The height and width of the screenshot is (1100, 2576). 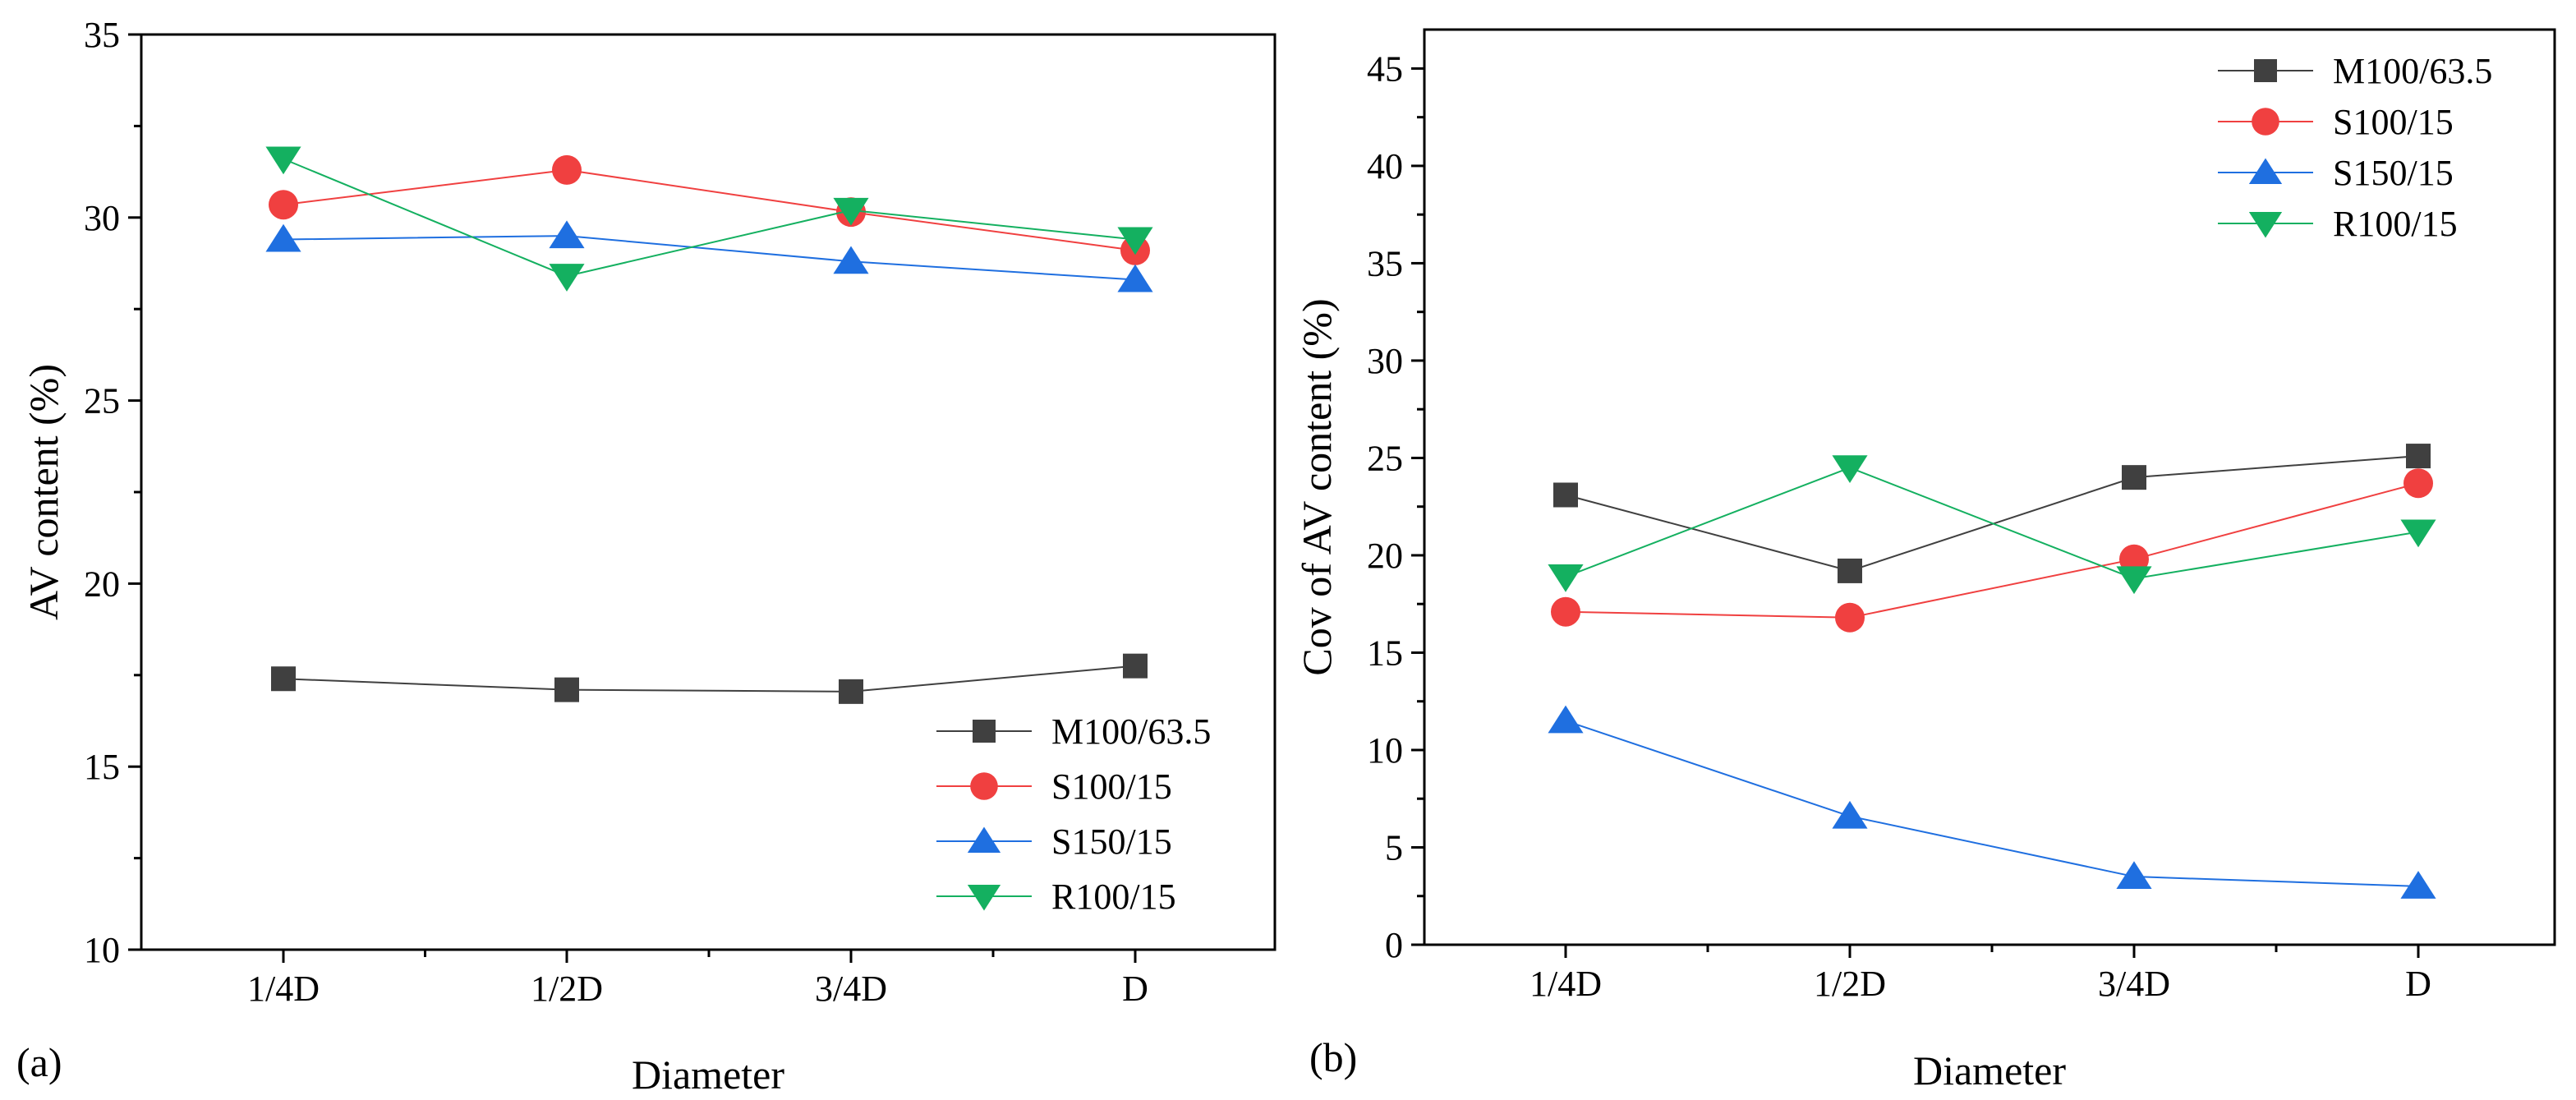 What do you see at coordinates (44, 492) in the screenshot?
I see `y-axis-title: AV content (%)` at bounding box center [44, 492].